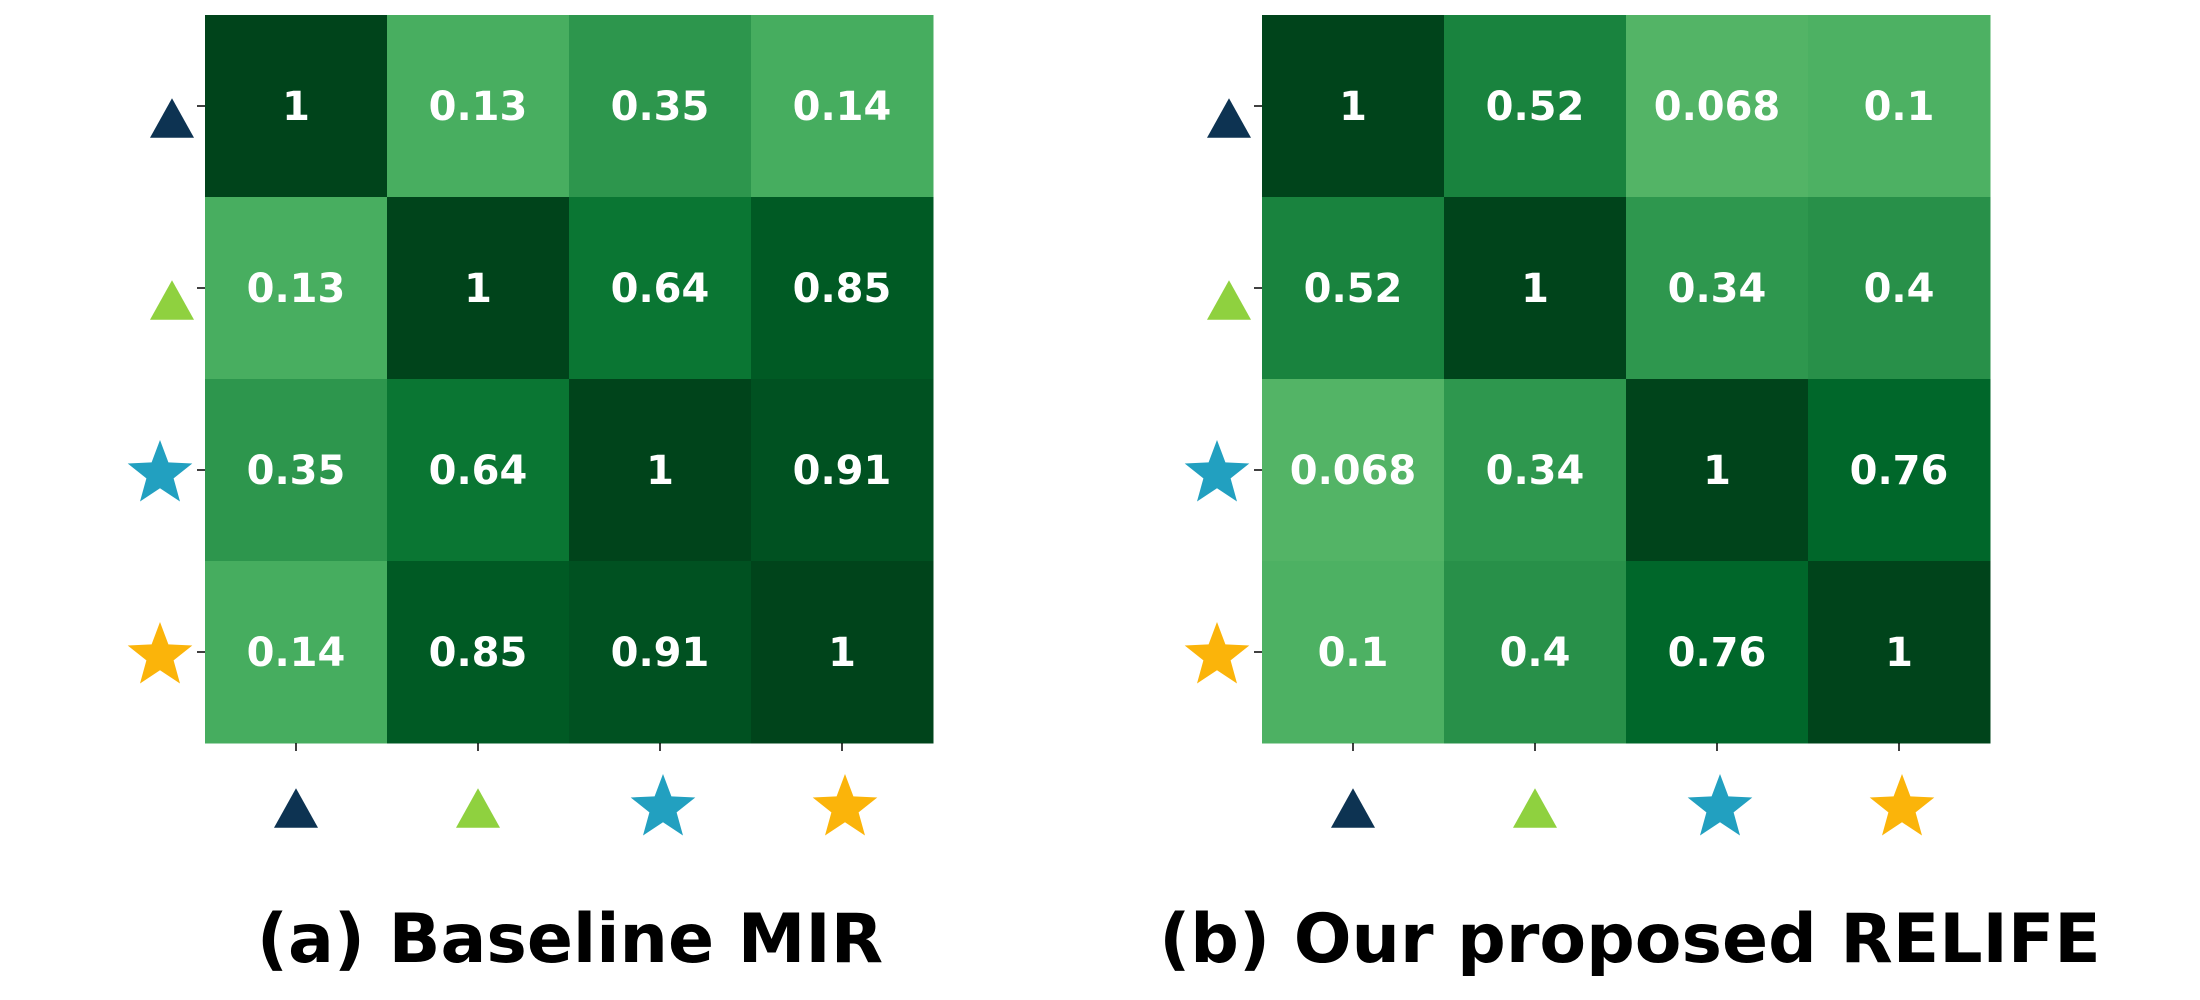  I want to click on panel-caption: (a) Baseline MIR, so click(570, 939).